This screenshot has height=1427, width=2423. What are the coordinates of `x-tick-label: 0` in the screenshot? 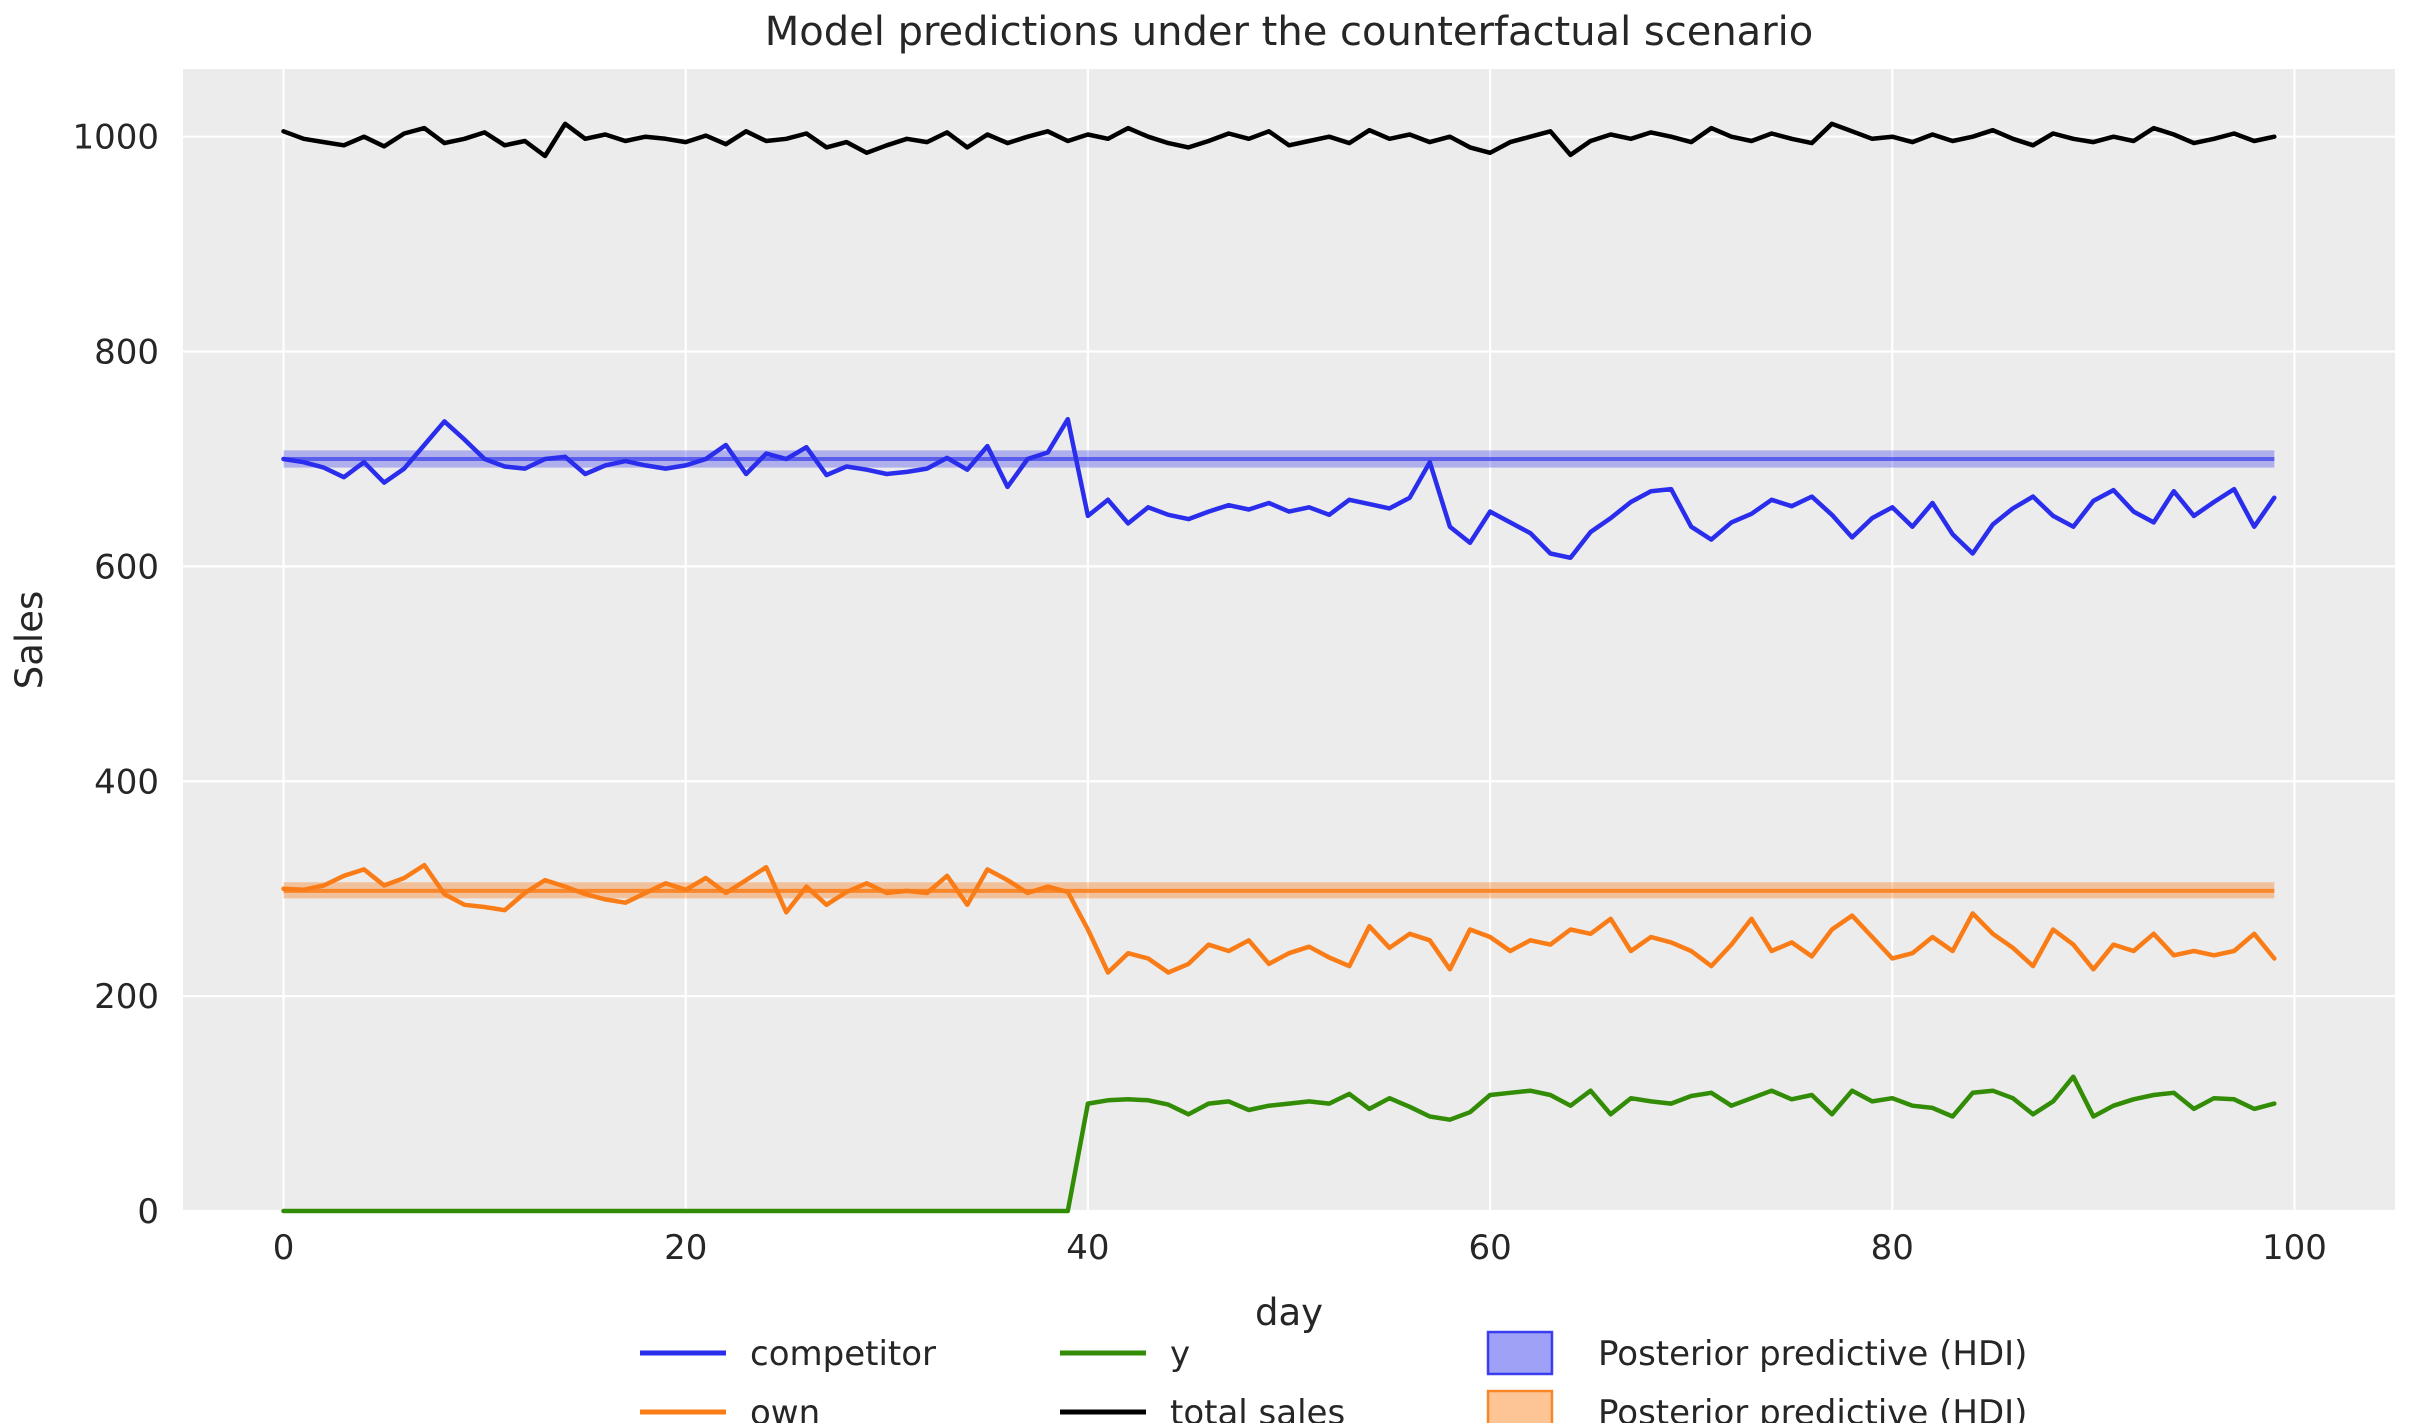 It's located at (284, 1248).